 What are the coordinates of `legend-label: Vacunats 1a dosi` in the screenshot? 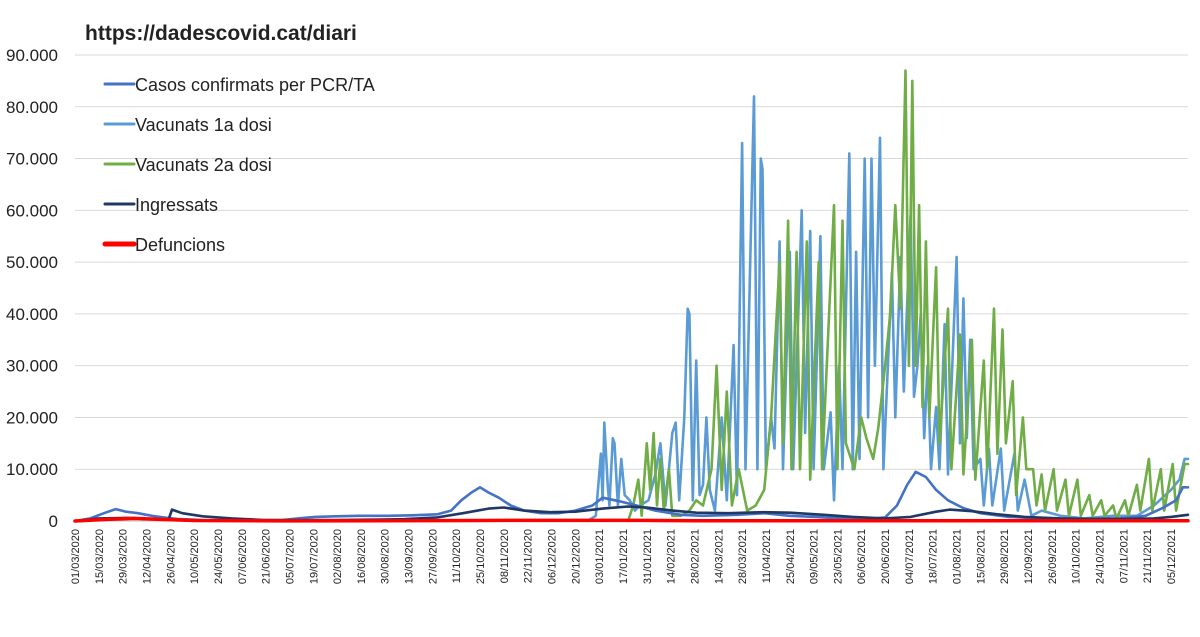 It's located at (203, 125).